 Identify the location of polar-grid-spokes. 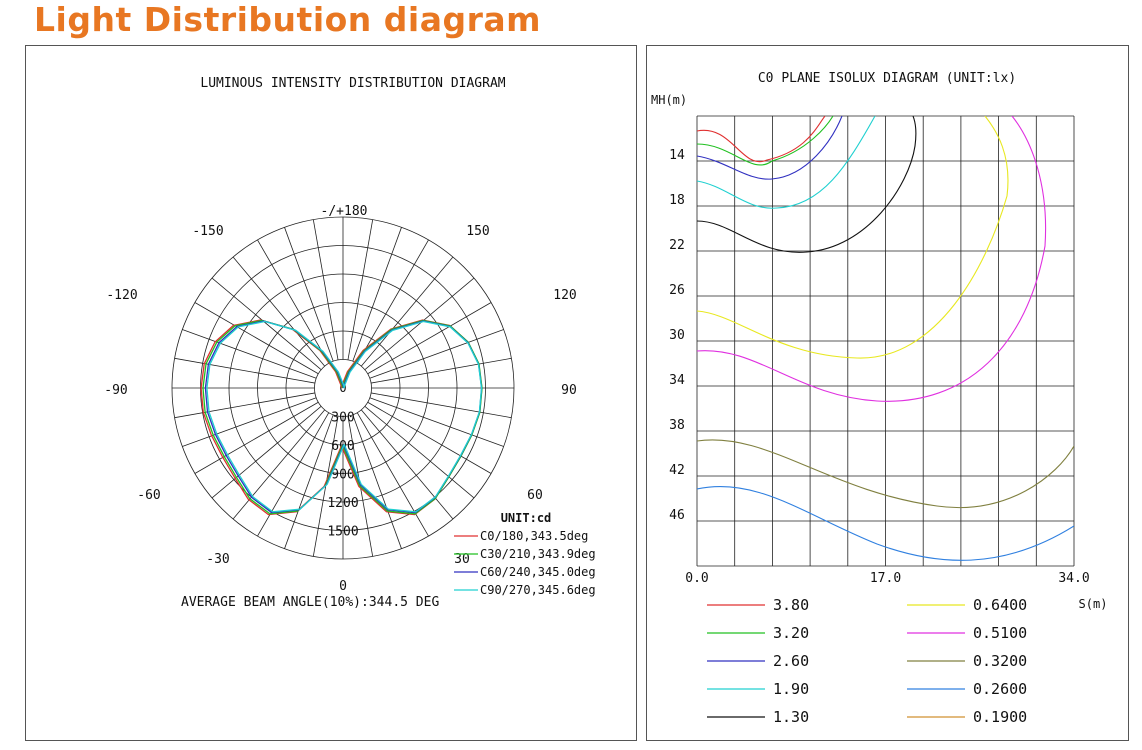
(343, 388).